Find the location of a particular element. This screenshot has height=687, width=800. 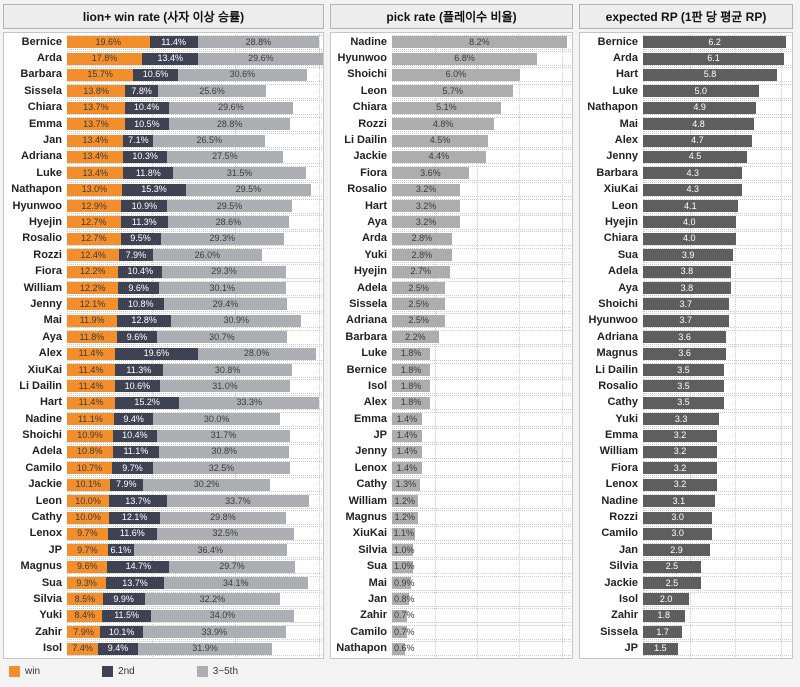

bar-segment-2nd: 10.4% is located at coordinates (146, 107).